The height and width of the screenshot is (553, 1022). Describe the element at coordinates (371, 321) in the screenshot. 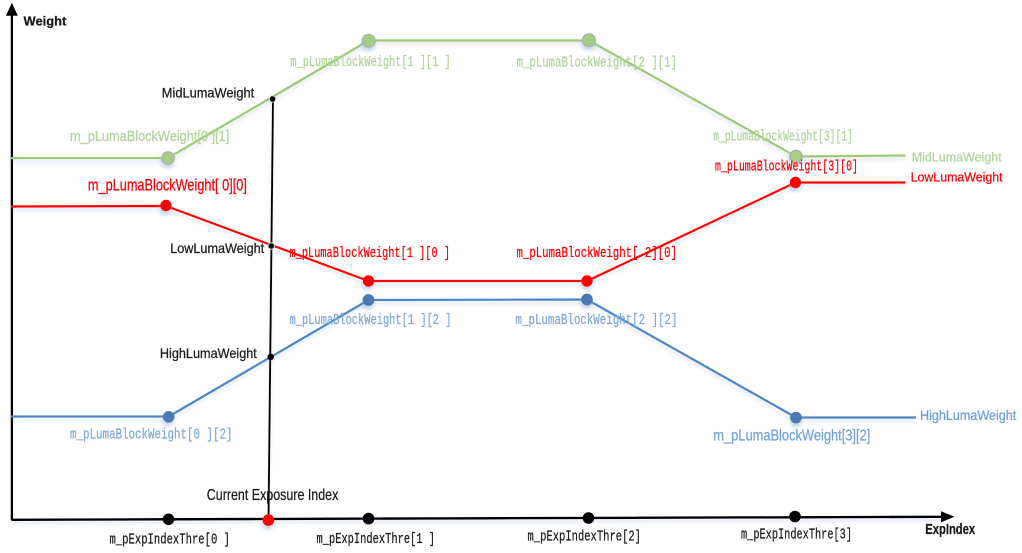

I see `svg-text: m_pLumaBlockWeight[1 ][2 ]` at that location.